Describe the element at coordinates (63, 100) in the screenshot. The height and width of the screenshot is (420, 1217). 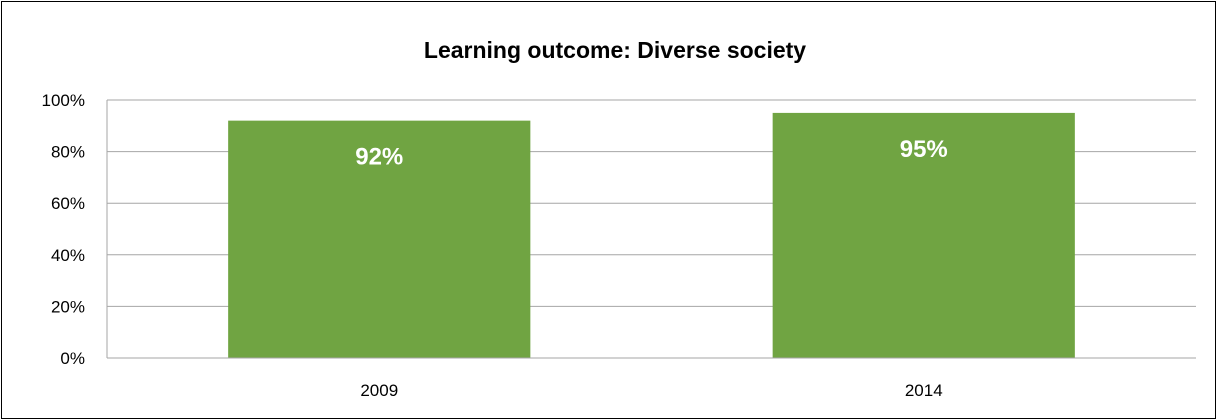
I see `y-tick-label: 100%` at that location.